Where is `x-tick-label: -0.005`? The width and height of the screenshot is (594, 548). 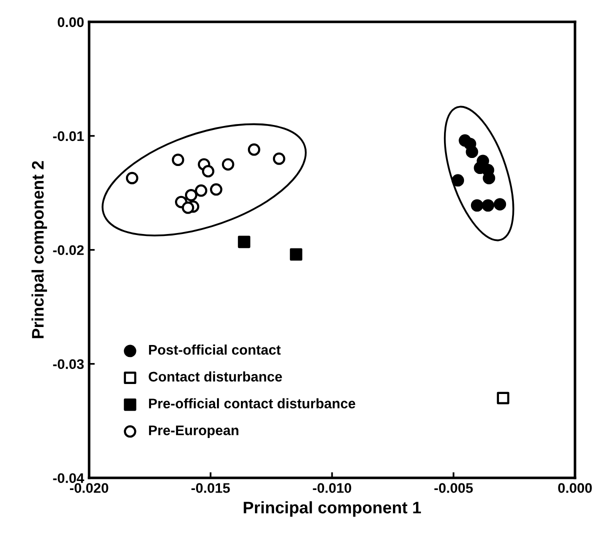
x-tick-label: -0.005 is located at coordinates (453, 488).